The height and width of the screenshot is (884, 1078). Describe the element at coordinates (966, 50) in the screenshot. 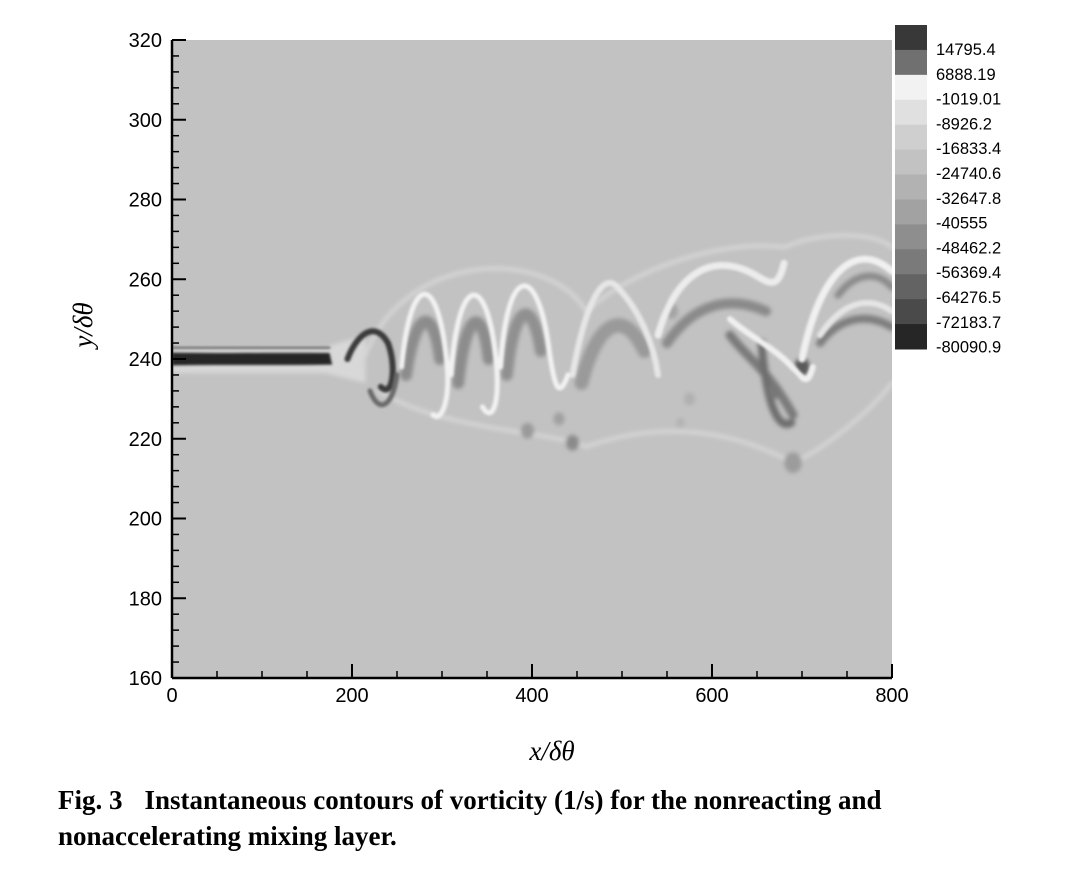

I see `colorbar-level-label: 14795.4` at that location.